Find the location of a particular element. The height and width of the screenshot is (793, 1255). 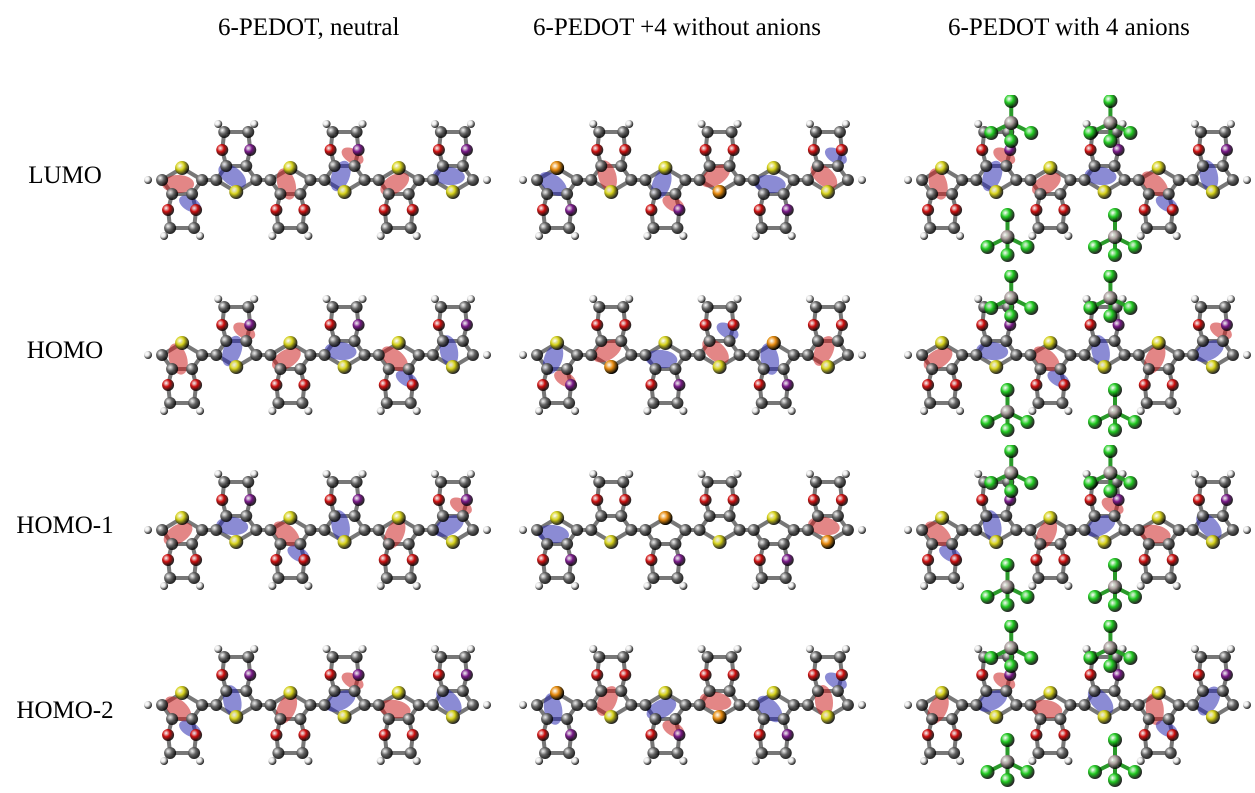

molecule-render is located at coordinates (317, 705).